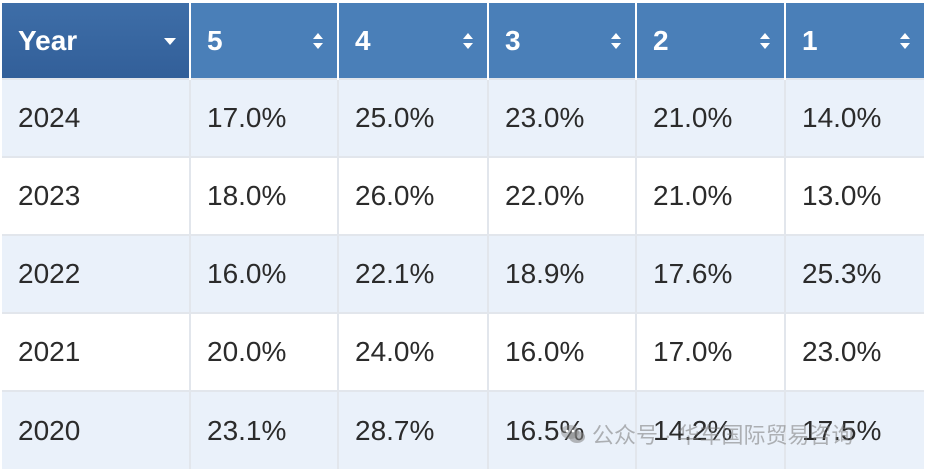 The image size is (936, 474). I want to click on column-header-label: 1, so click(810, 41).